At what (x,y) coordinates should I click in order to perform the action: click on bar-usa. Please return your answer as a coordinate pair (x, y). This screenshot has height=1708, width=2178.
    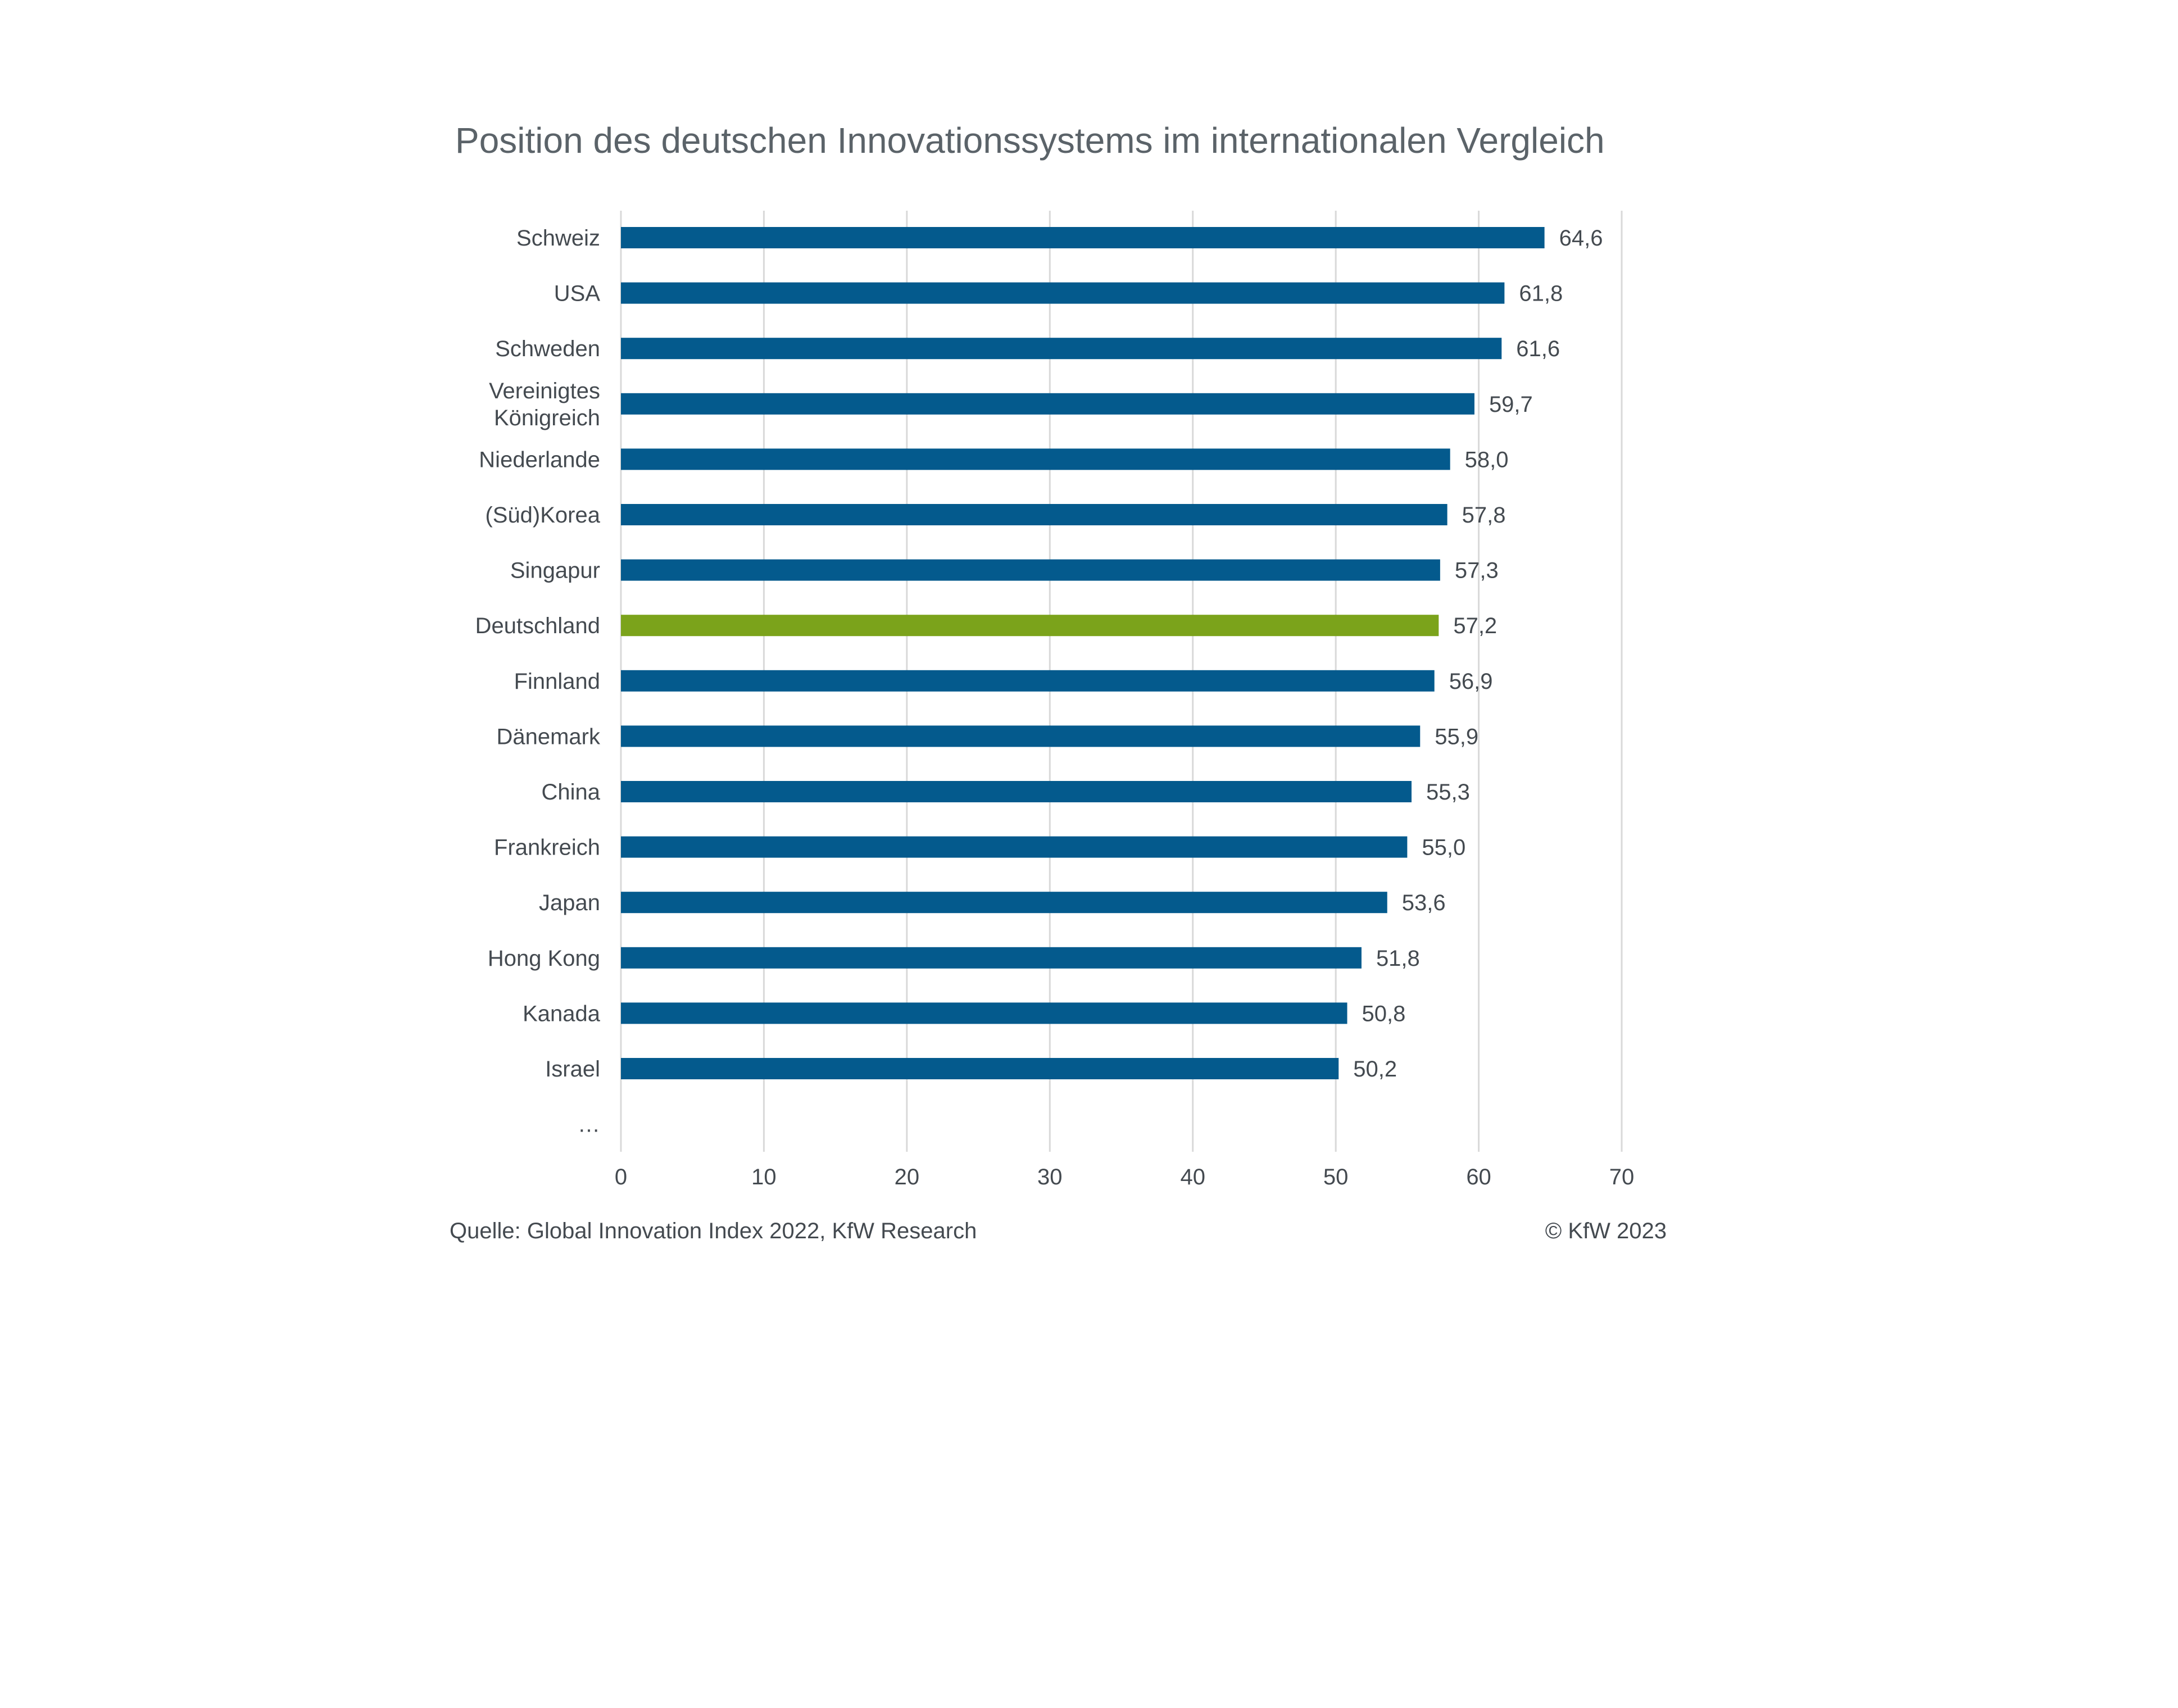
    Looking at the image, I should click on (1063, 293).